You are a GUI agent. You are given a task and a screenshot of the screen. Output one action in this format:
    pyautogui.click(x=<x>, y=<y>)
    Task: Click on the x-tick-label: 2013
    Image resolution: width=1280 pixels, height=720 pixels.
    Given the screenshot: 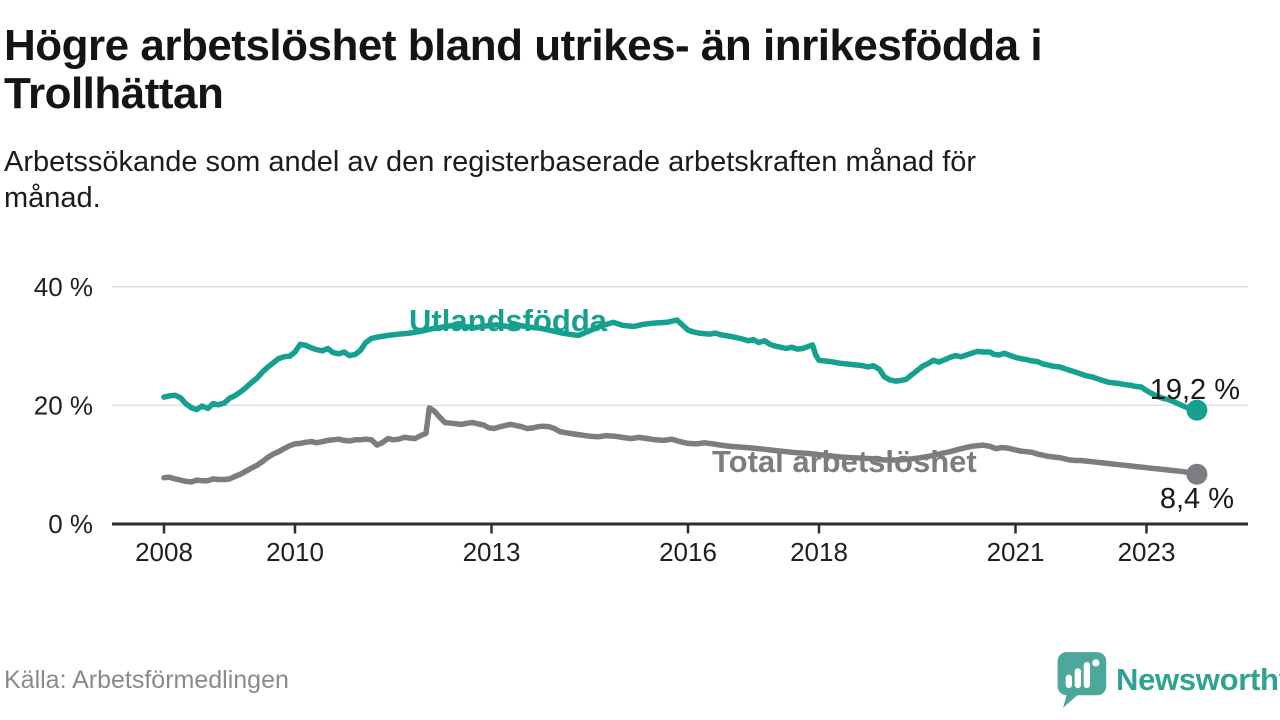 What is the action you would take?
    pyautogui.click(x=492, y=552)
    